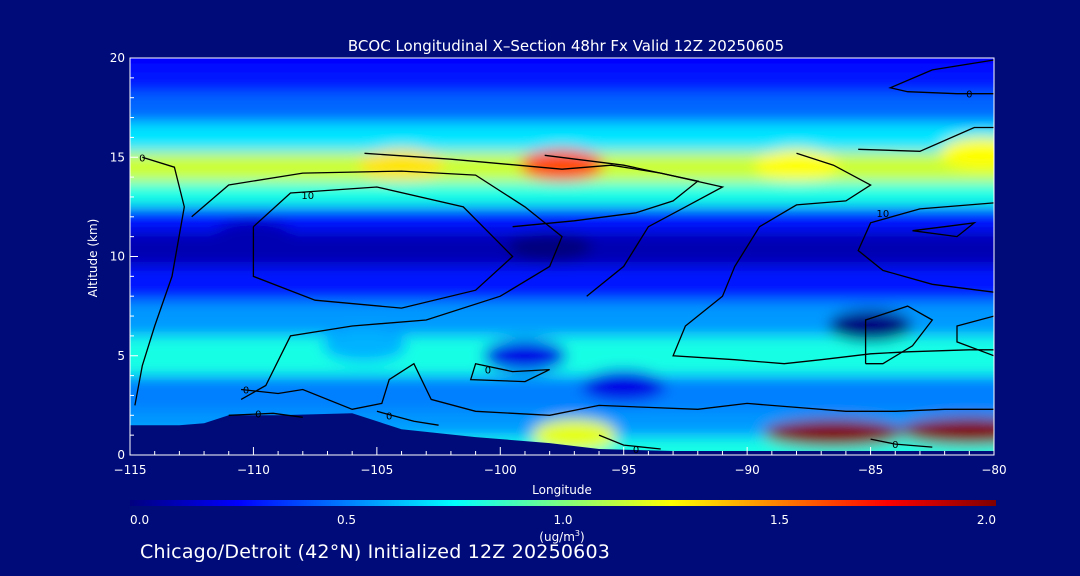  Describe the element at coordinates (93, 258) in the screenshot. I see `y-axis-label: Altitude (km)` at that location.